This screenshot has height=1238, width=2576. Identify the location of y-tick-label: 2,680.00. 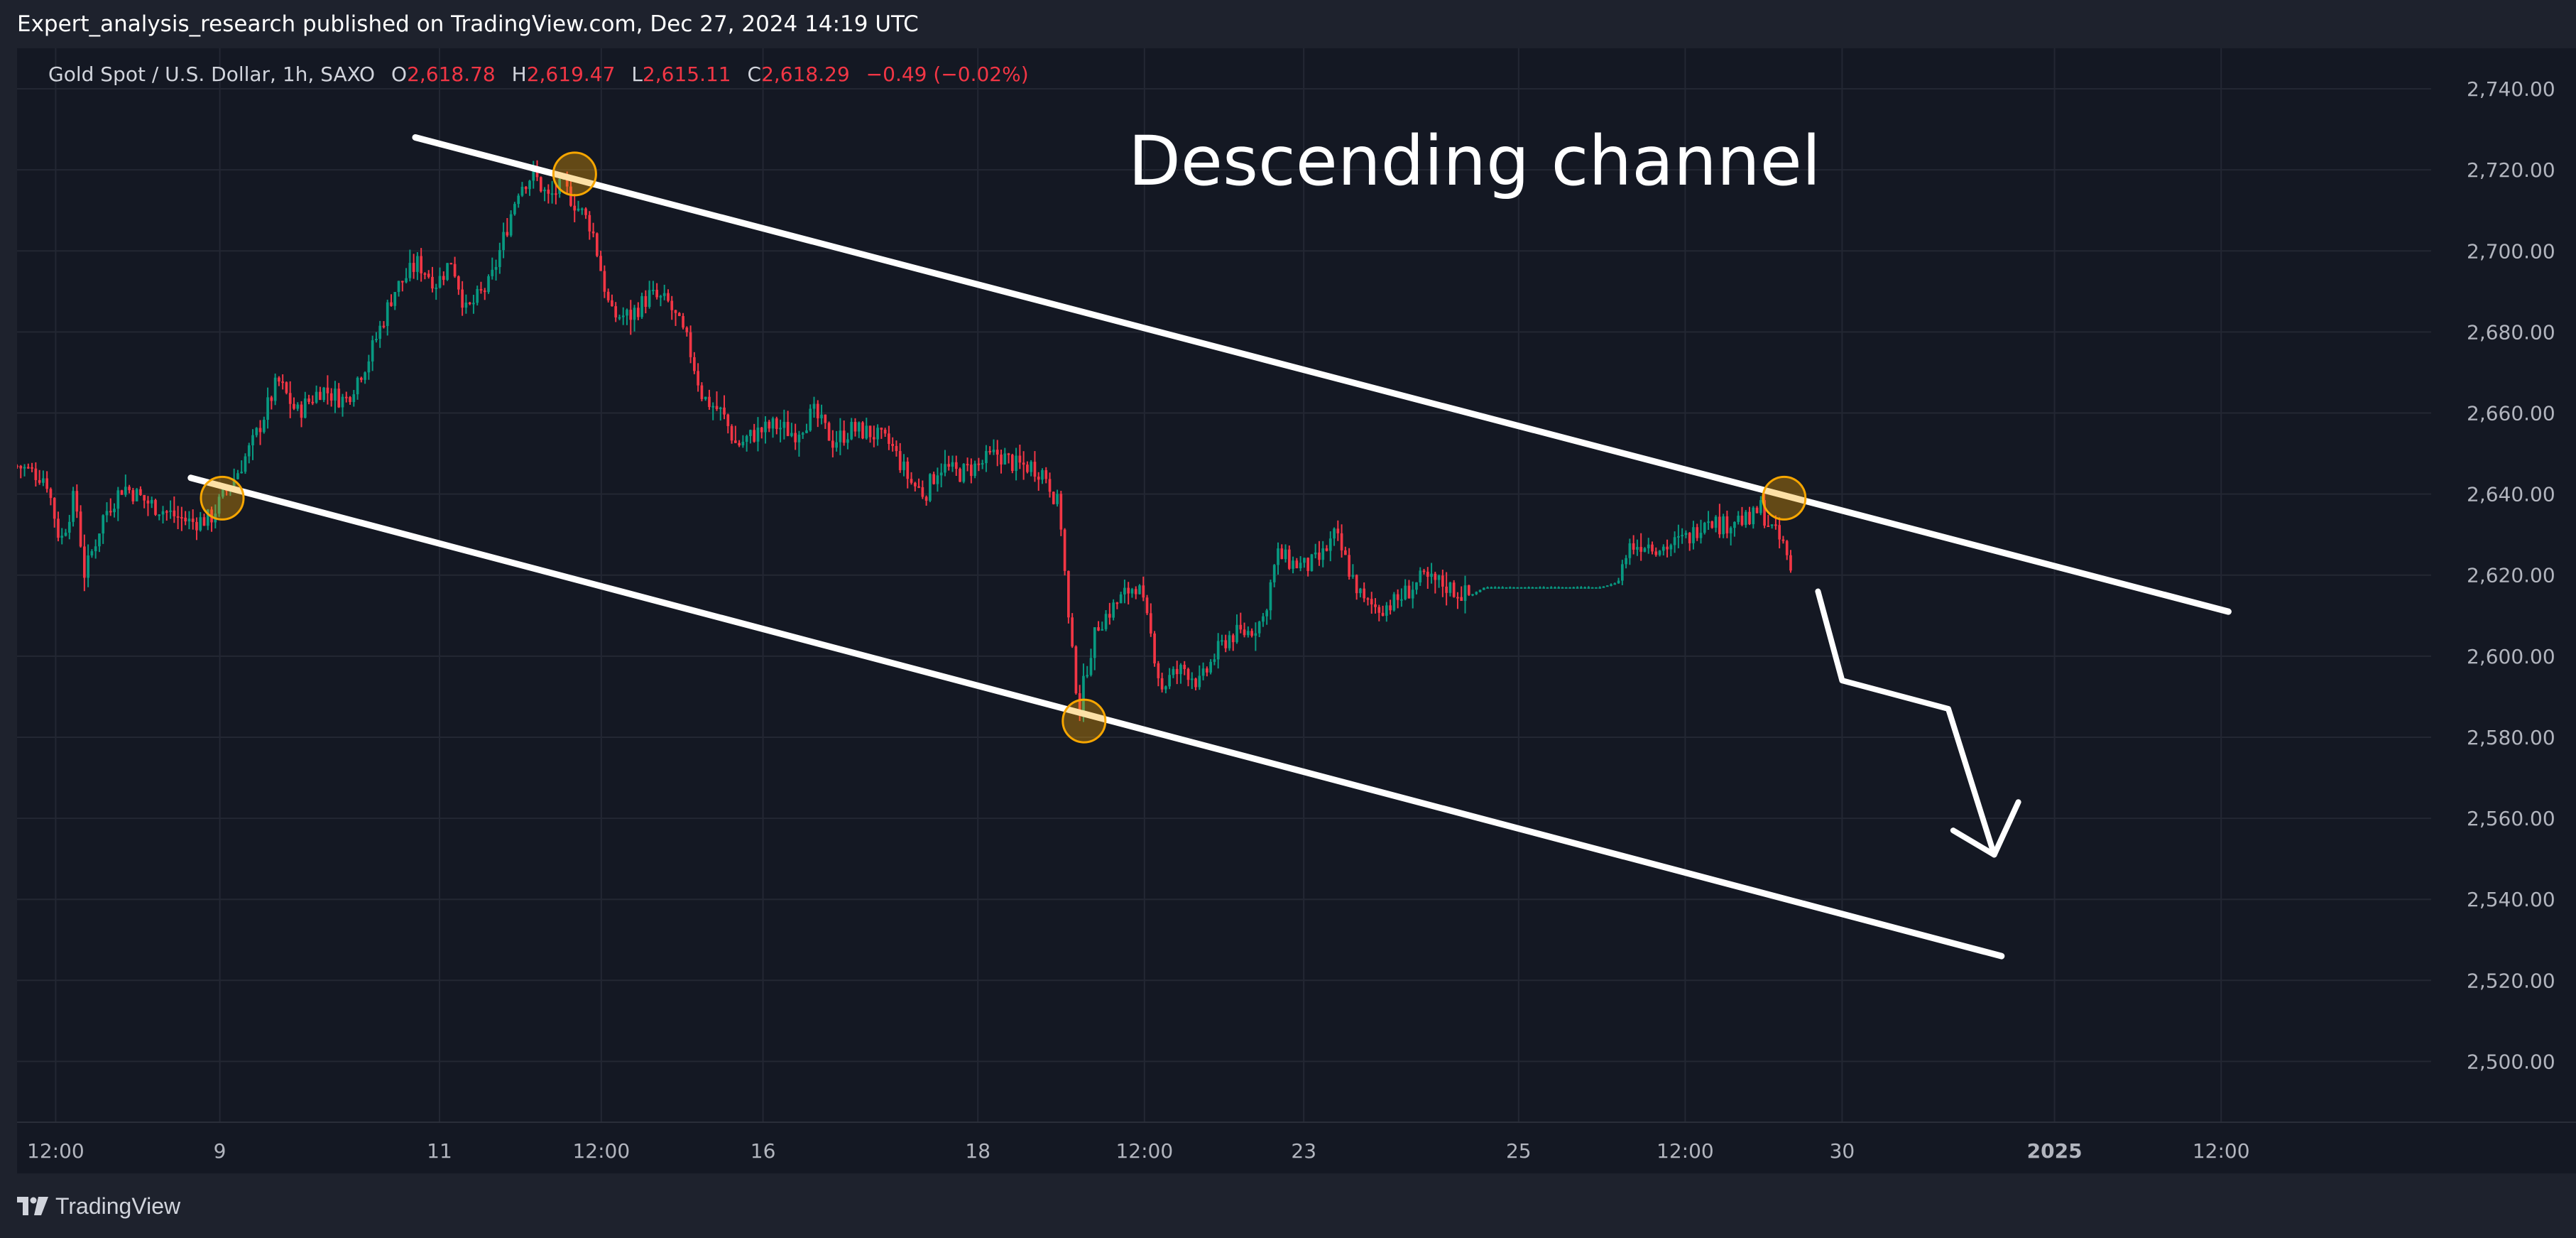
(2511, 332).